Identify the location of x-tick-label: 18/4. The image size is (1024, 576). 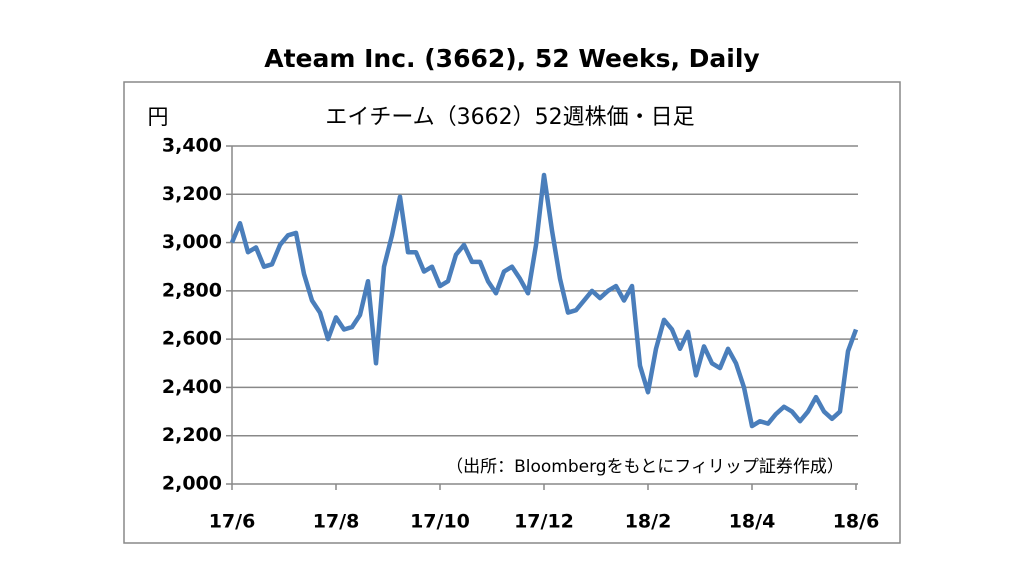
(752, 522).